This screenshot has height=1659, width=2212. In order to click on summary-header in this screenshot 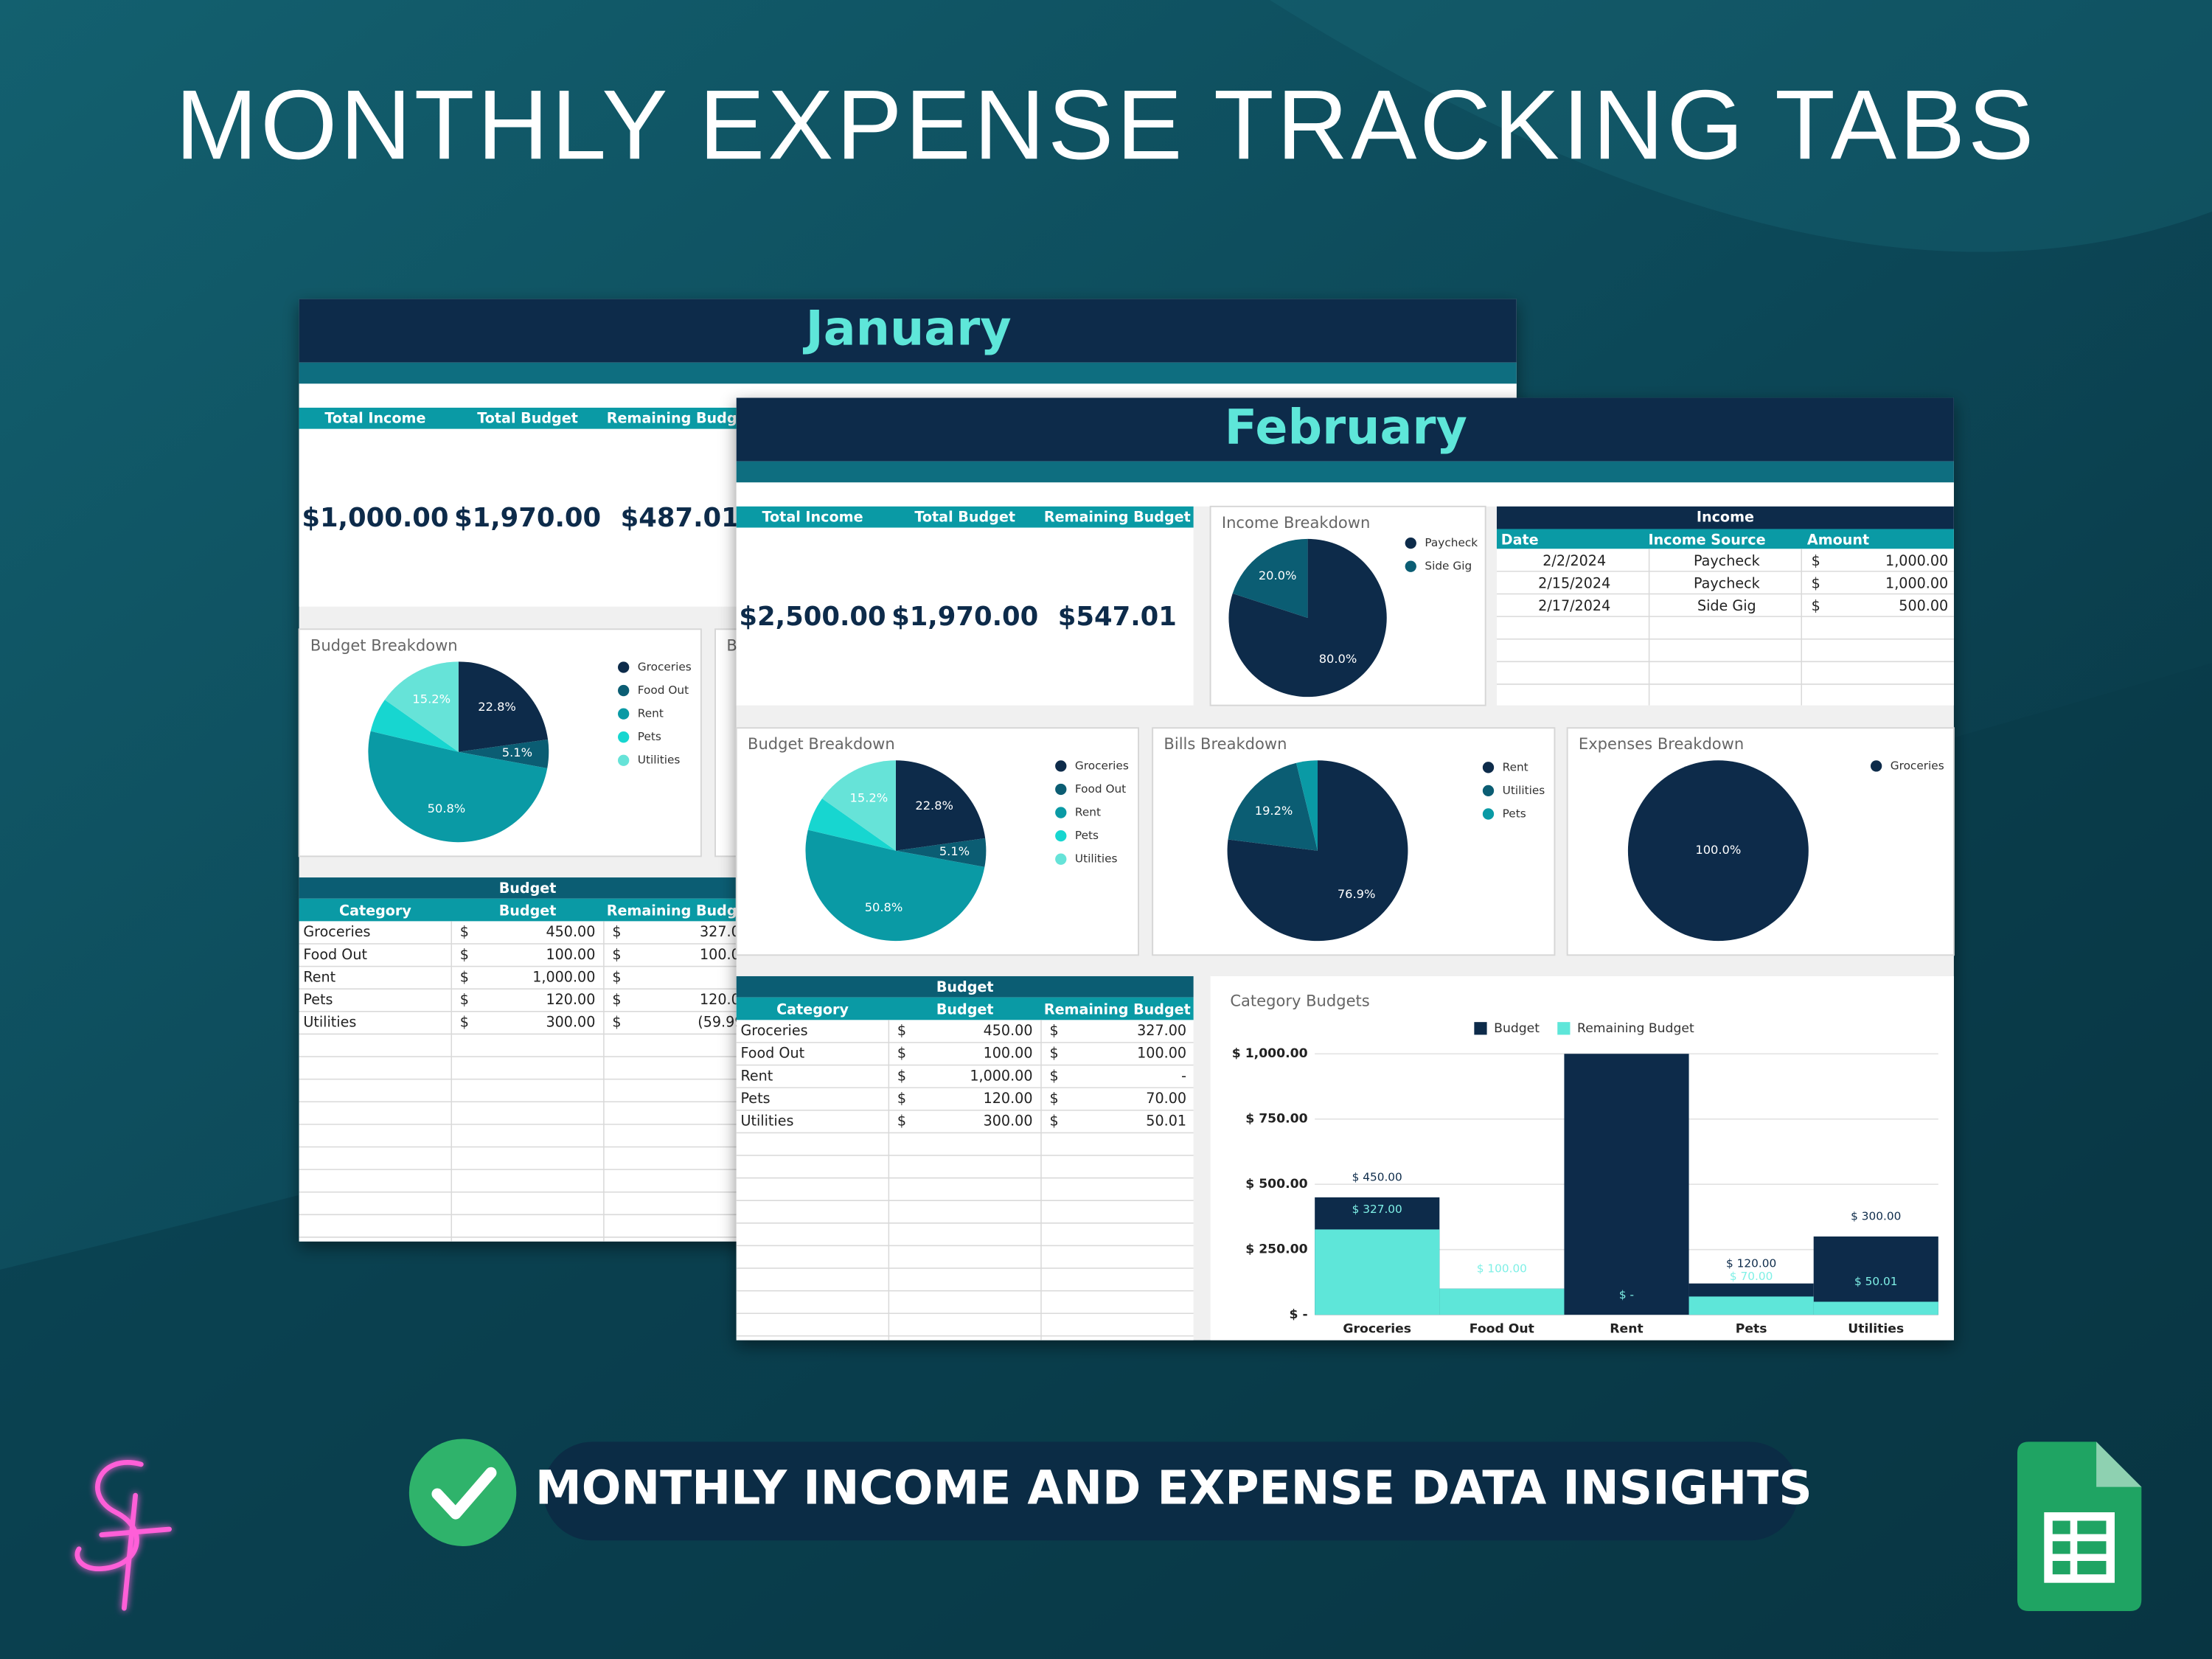, I will do `click(528, 418)`.